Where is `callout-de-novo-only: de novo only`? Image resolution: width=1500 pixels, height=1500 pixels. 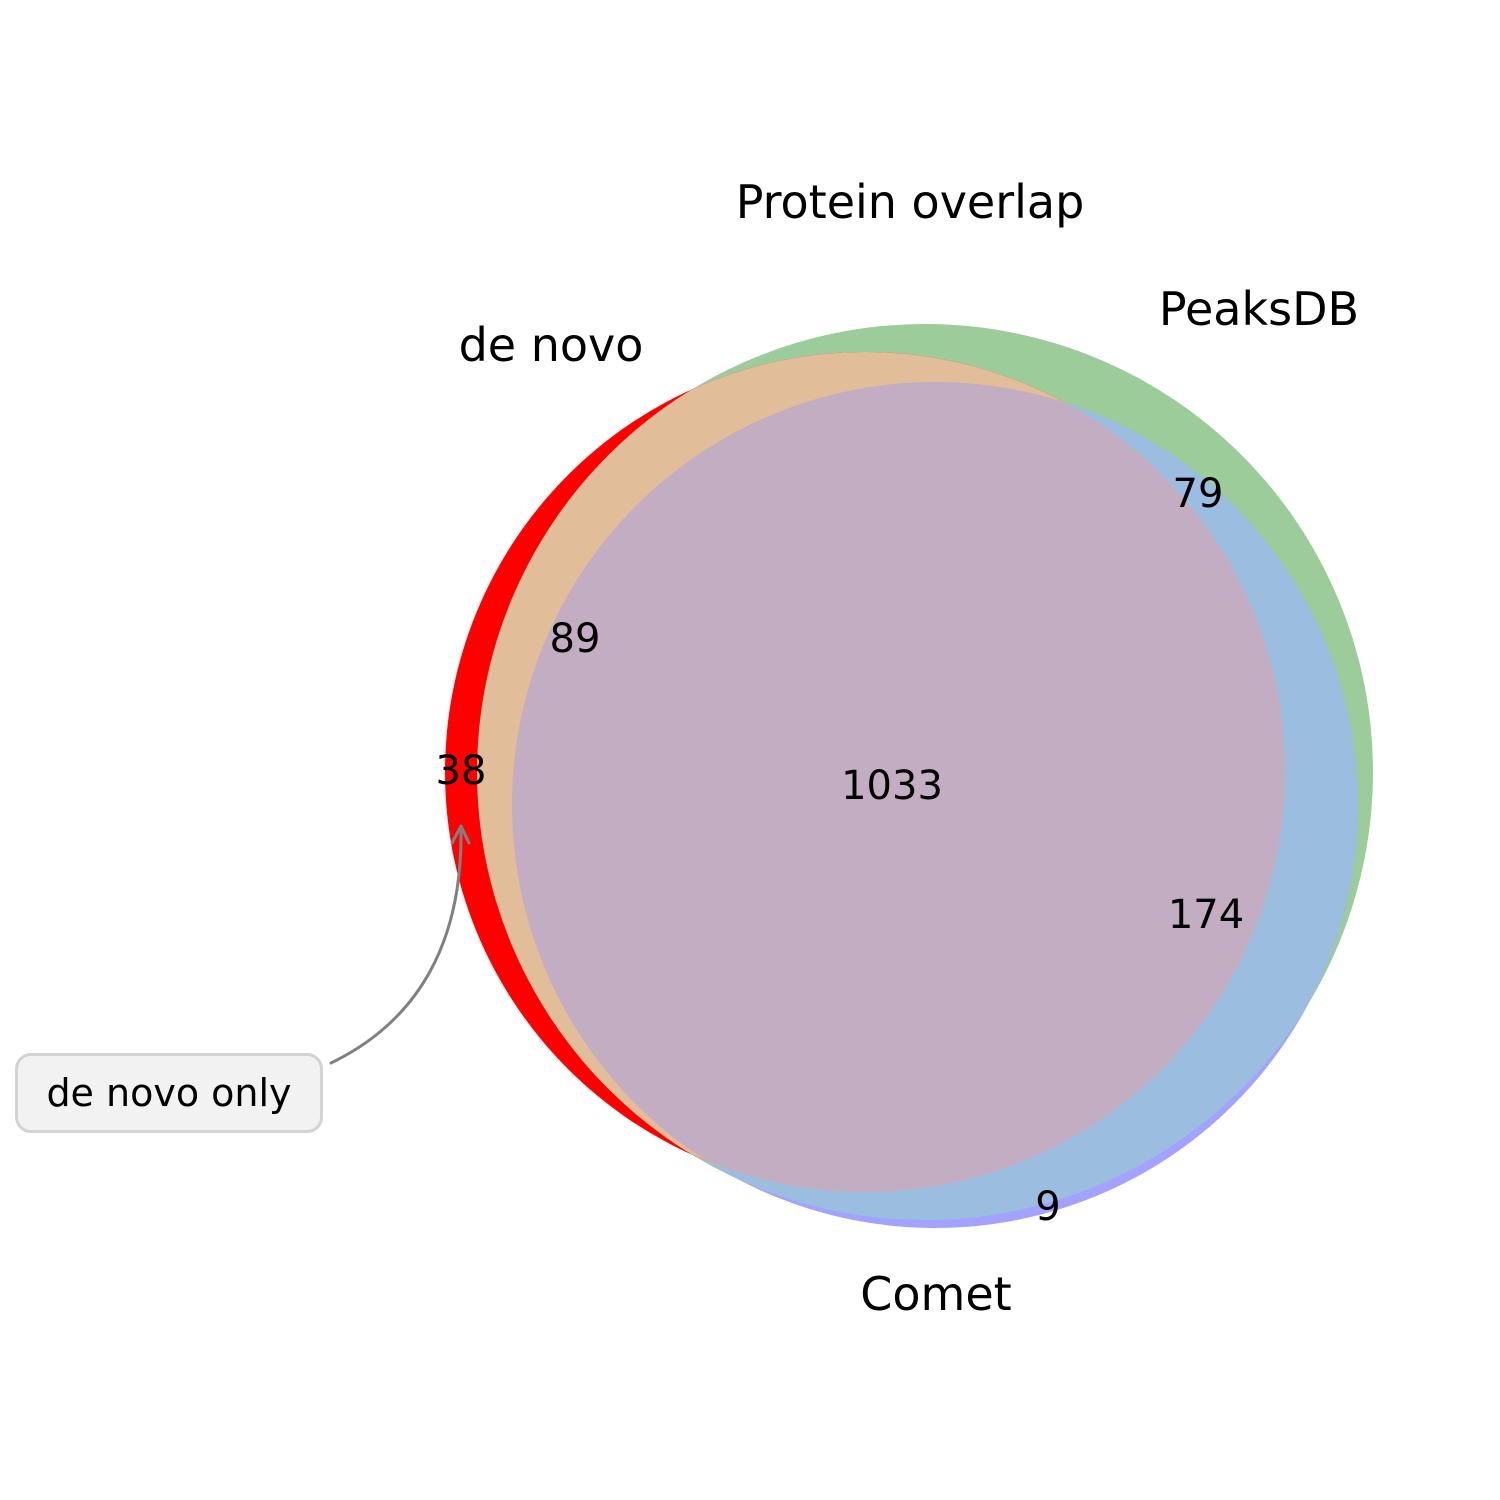 callout-de-novo-only: de novo only is located at coordinates (169, 1093).